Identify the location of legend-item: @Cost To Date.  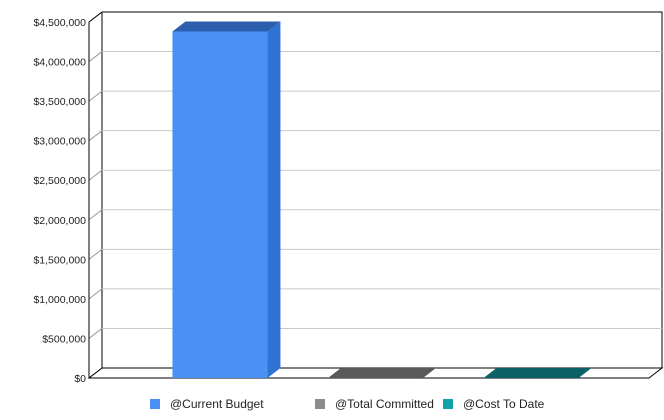
(494, 404).